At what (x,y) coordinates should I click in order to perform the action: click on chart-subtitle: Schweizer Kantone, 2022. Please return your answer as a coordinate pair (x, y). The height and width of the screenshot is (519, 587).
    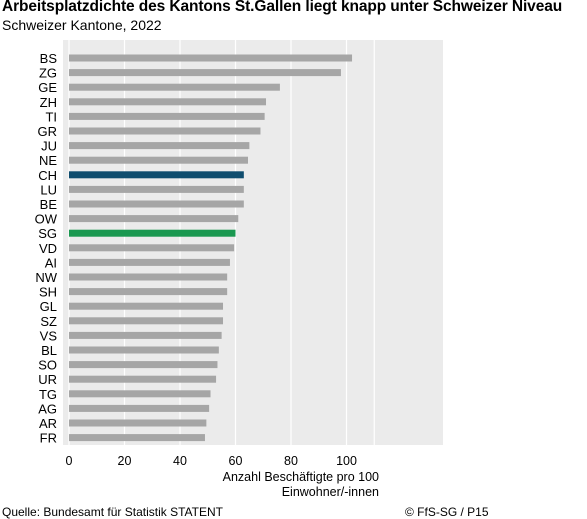
    Looking at the image, I should click on (82, 25).